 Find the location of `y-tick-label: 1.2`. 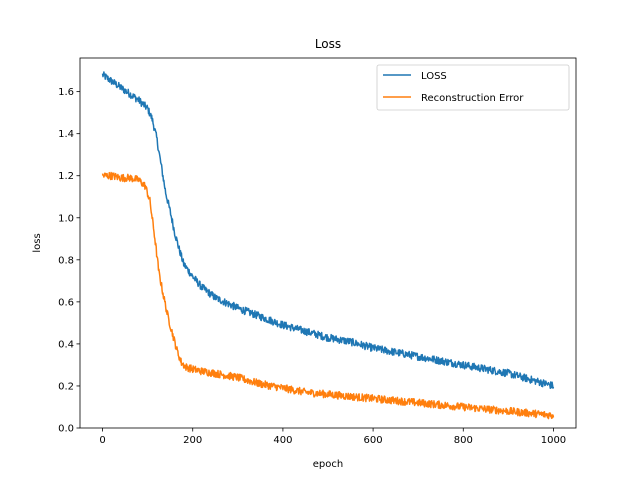

y-tick-label: 1.2 is located at coordinates (66, 176).